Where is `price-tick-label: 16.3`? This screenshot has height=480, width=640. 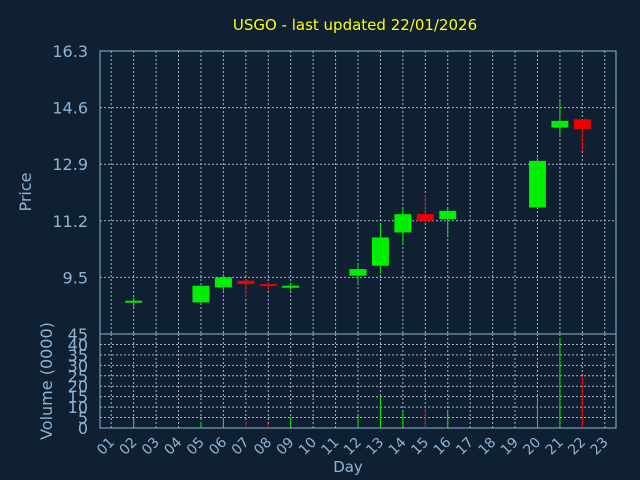 price-tick-label: 16.3 is located at coordinates (70, 51).